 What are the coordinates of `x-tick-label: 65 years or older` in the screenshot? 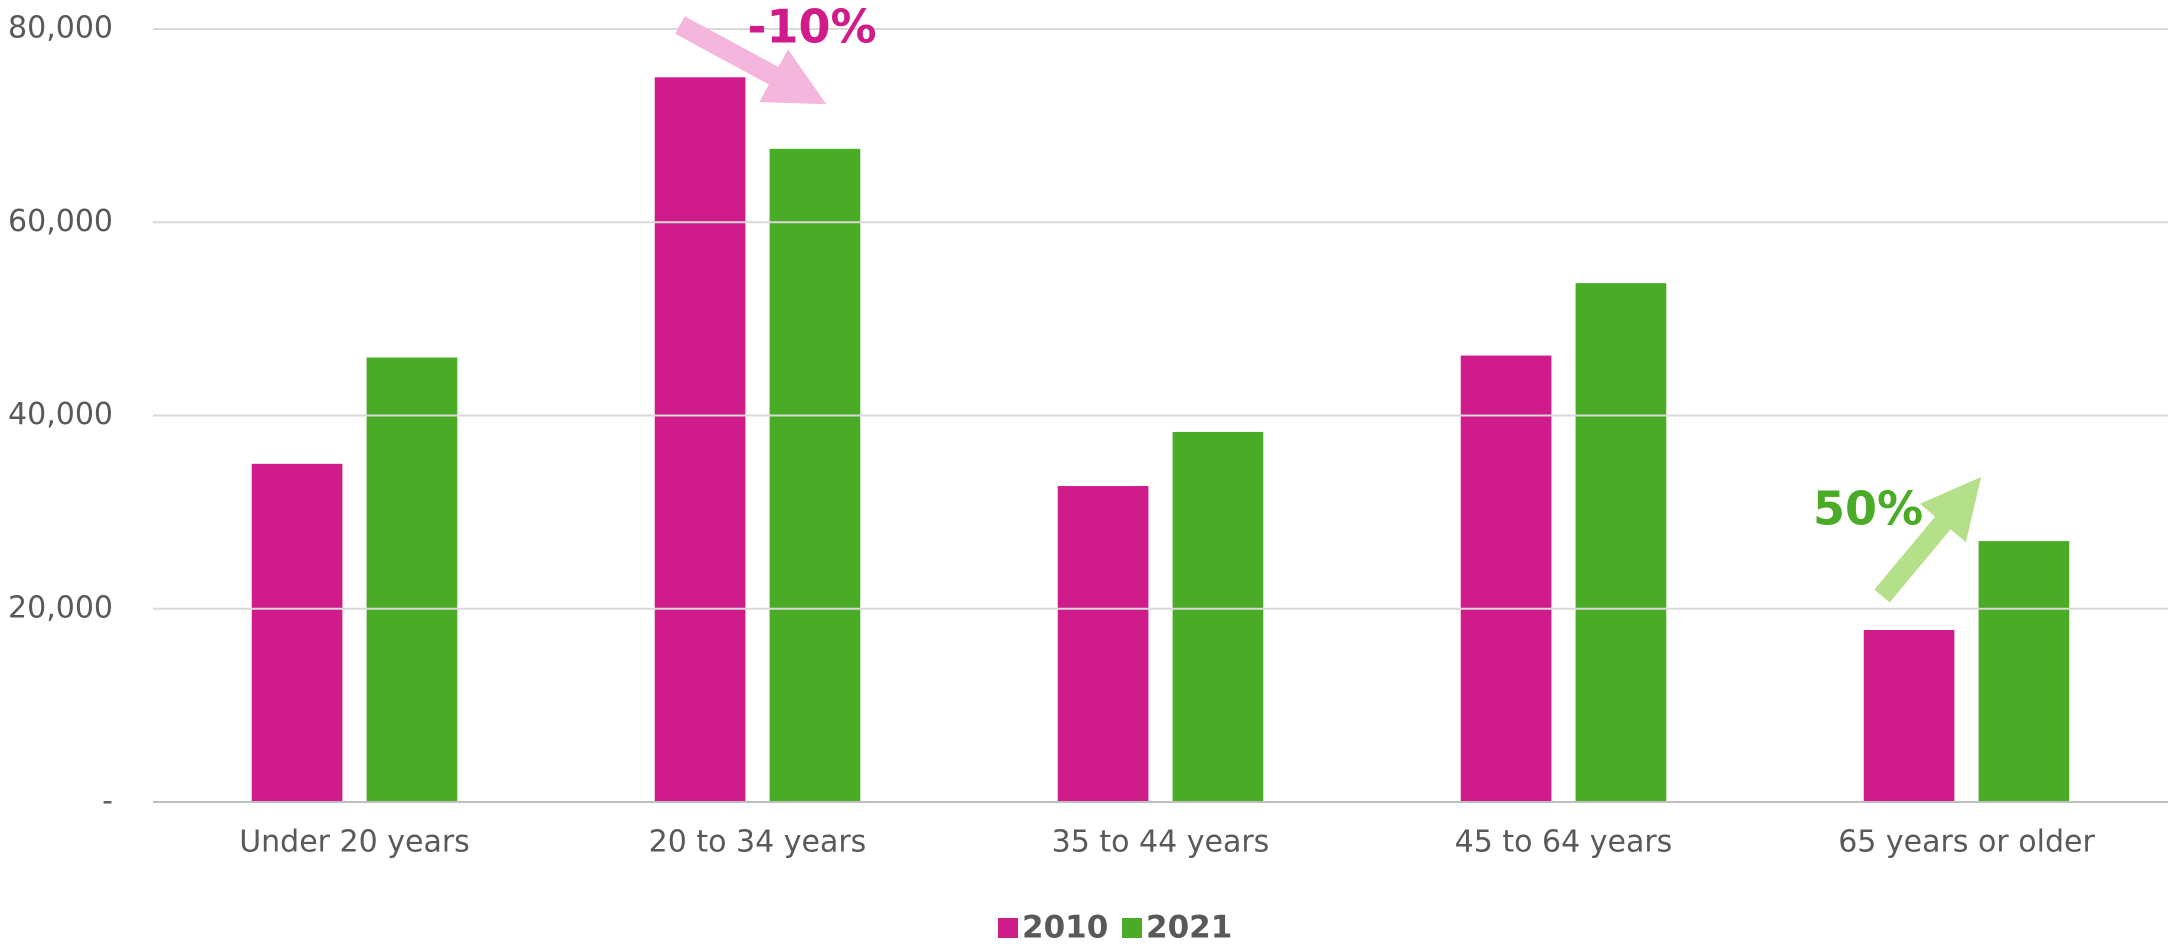 It's located at (1966, 842).